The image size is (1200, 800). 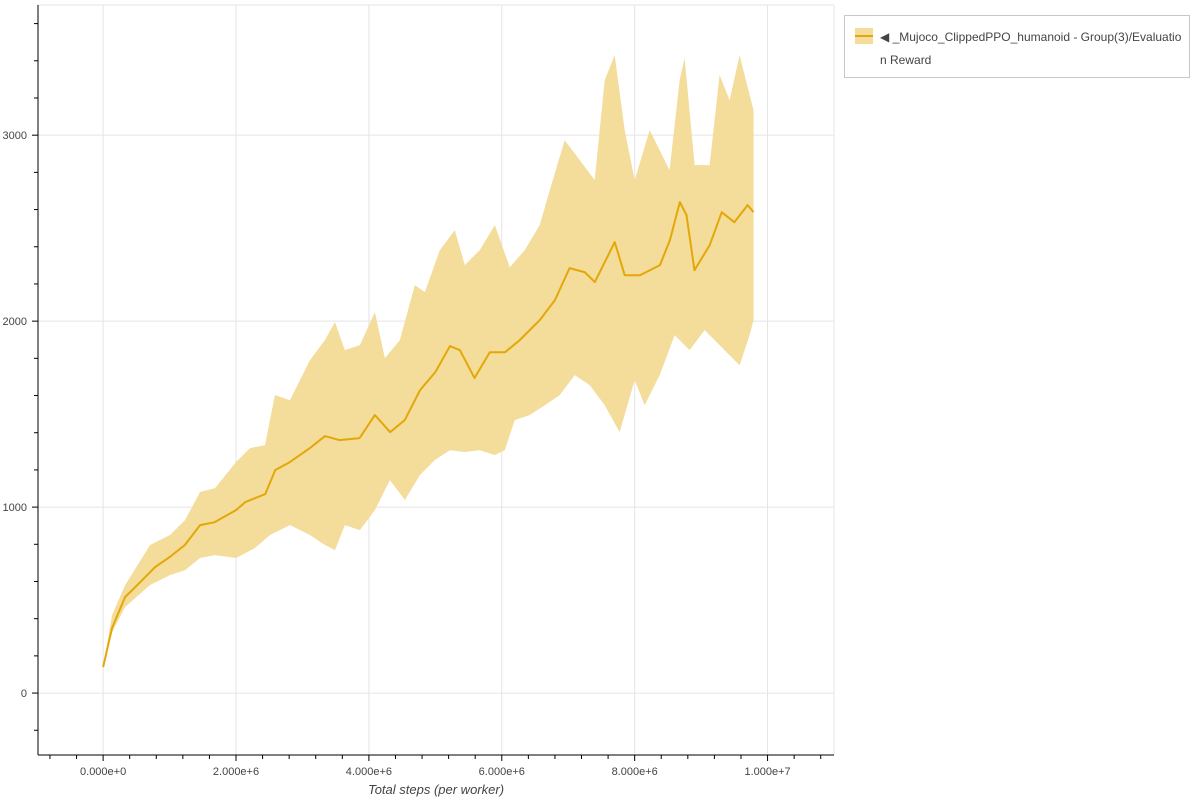 What do you see at coordinates (635, 772) in the screenshot?
I see `x-tick-label: 8.000e+6` at bounding box center [635, 772].